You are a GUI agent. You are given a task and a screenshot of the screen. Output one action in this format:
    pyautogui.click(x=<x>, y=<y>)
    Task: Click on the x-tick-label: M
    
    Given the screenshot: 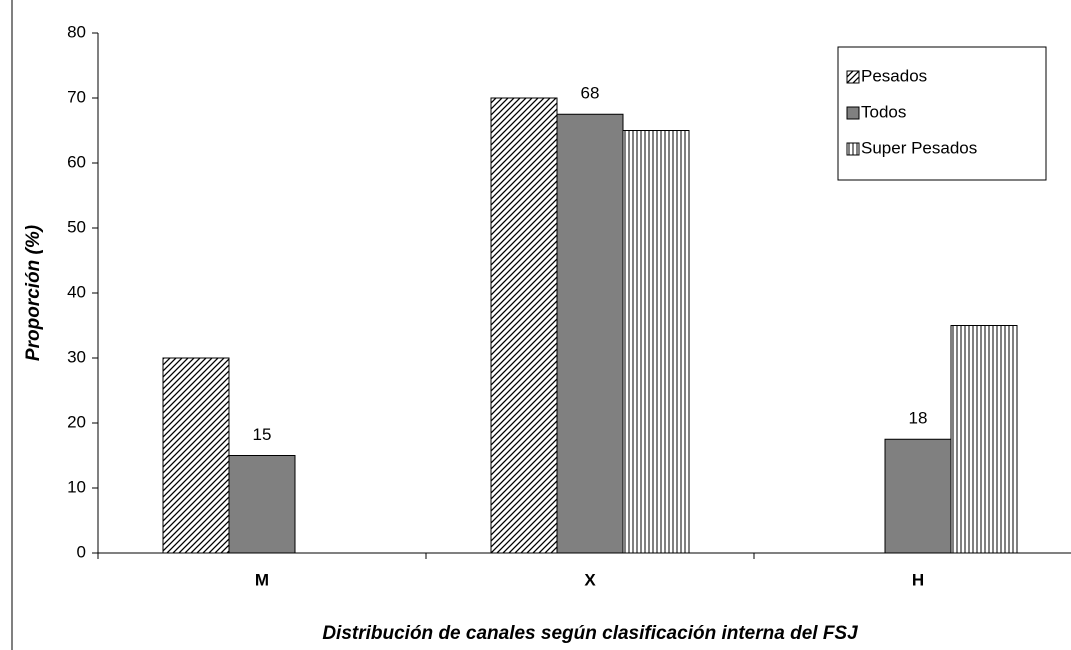 What is the action you would take?
    pyautogui.click(x=262, y=579)
    